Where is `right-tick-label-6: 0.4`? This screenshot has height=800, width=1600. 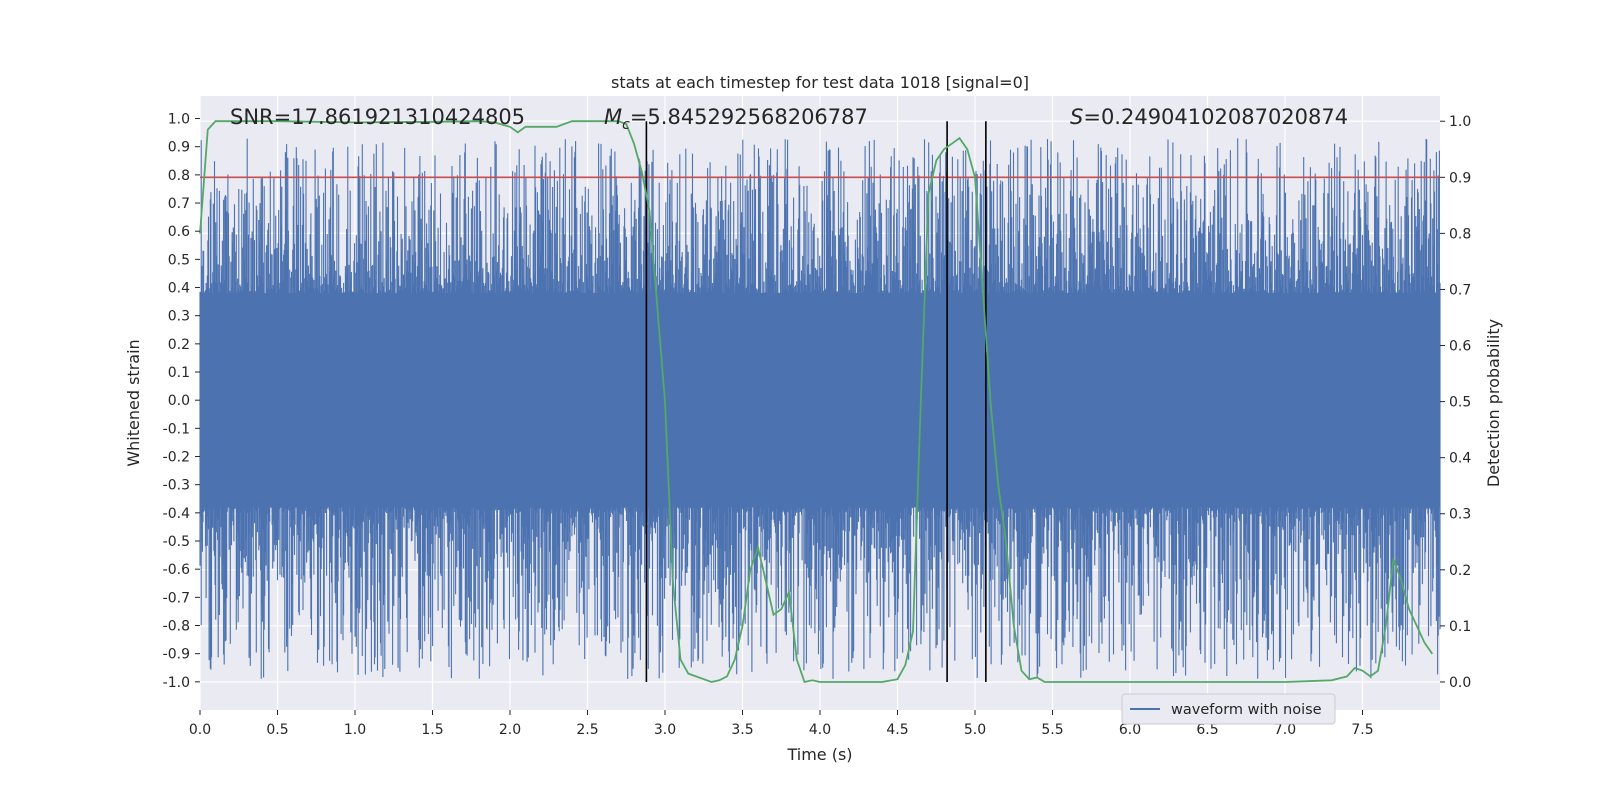 right-tick-label-6: 0.4 is located at coordinates (1460, 459).